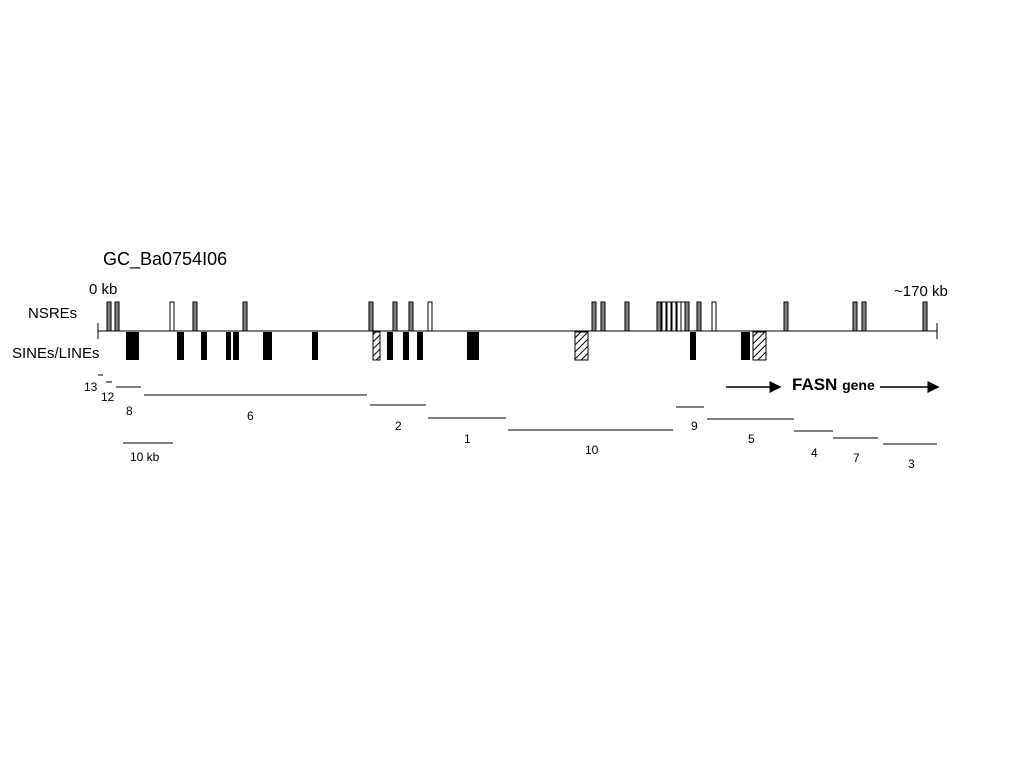 This screenshot has height=768, width=1024. What do you see at coordinates (53, 313) in the screenshot?
I see `nsre-track-label: NSREs` at bounding box center [53, 313].